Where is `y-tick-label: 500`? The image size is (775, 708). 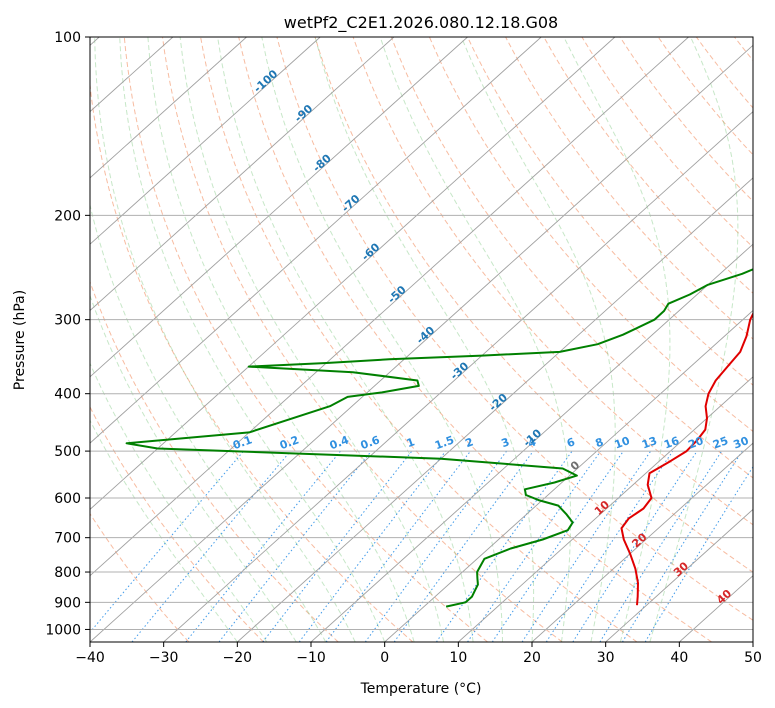
y-tick-label: 500 is located at coordinates (67, 452).